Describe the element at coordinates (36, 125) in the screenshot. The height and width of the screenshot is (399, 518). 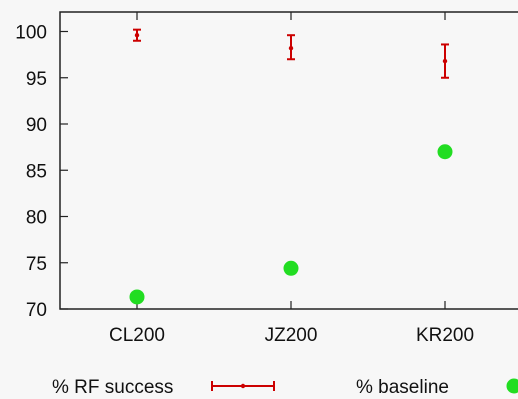
I see `y-tick-label-90: 90` at that location.